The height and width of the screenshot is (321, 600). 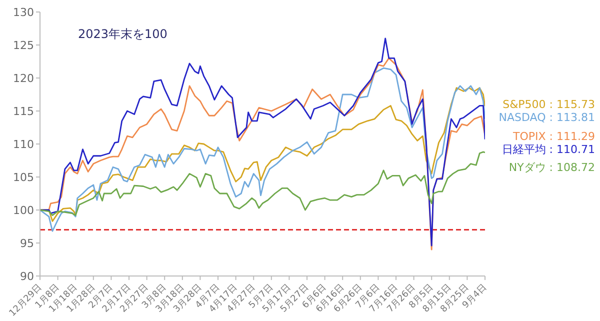 I want to click on text: : 111.29, so click(x=571, y=136).